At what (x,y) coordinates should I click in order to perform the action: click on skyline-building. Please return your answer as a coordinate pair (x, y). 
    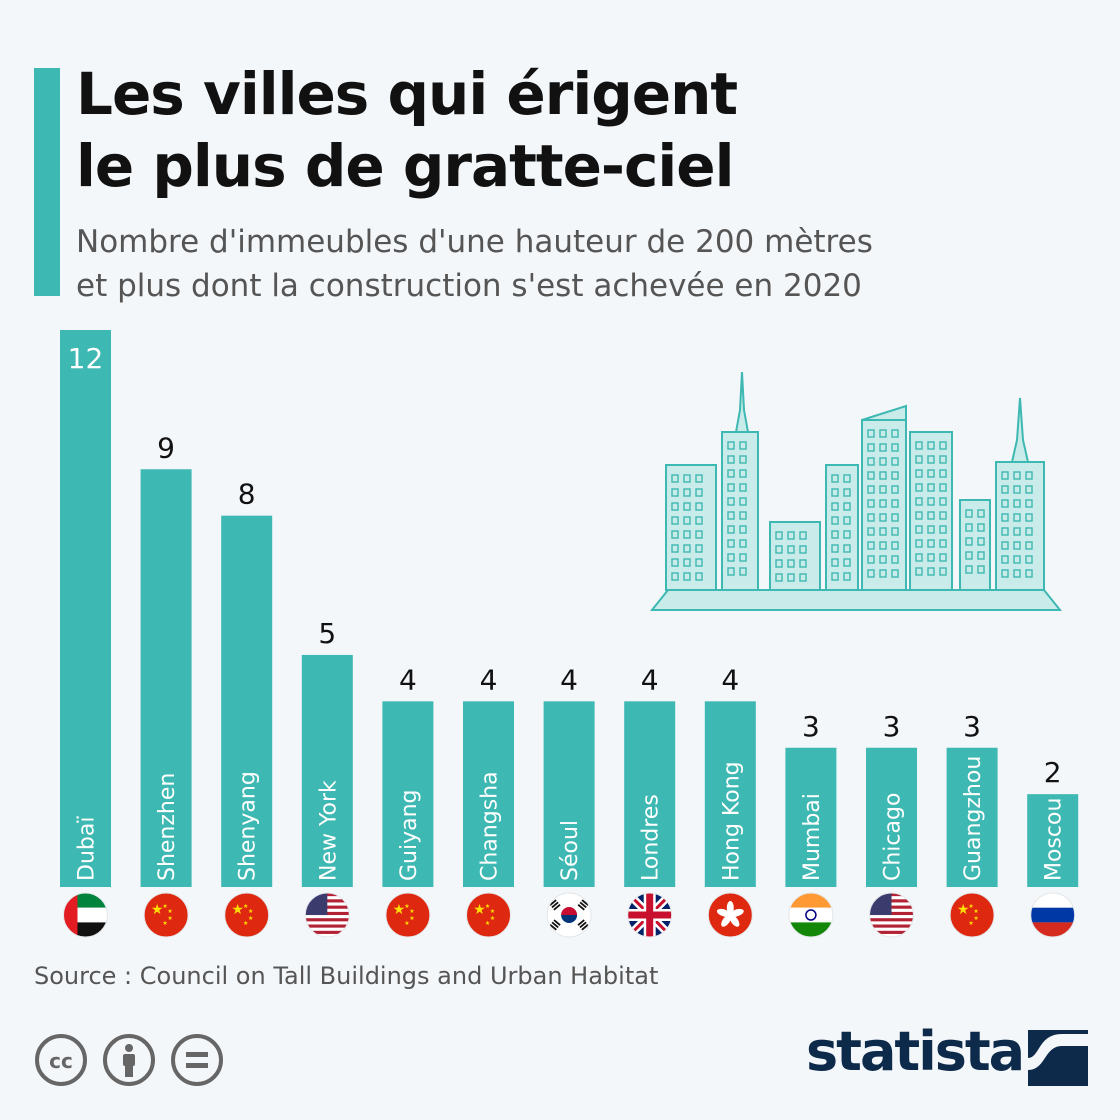
    Looking at the image, I should click on (795, 556).